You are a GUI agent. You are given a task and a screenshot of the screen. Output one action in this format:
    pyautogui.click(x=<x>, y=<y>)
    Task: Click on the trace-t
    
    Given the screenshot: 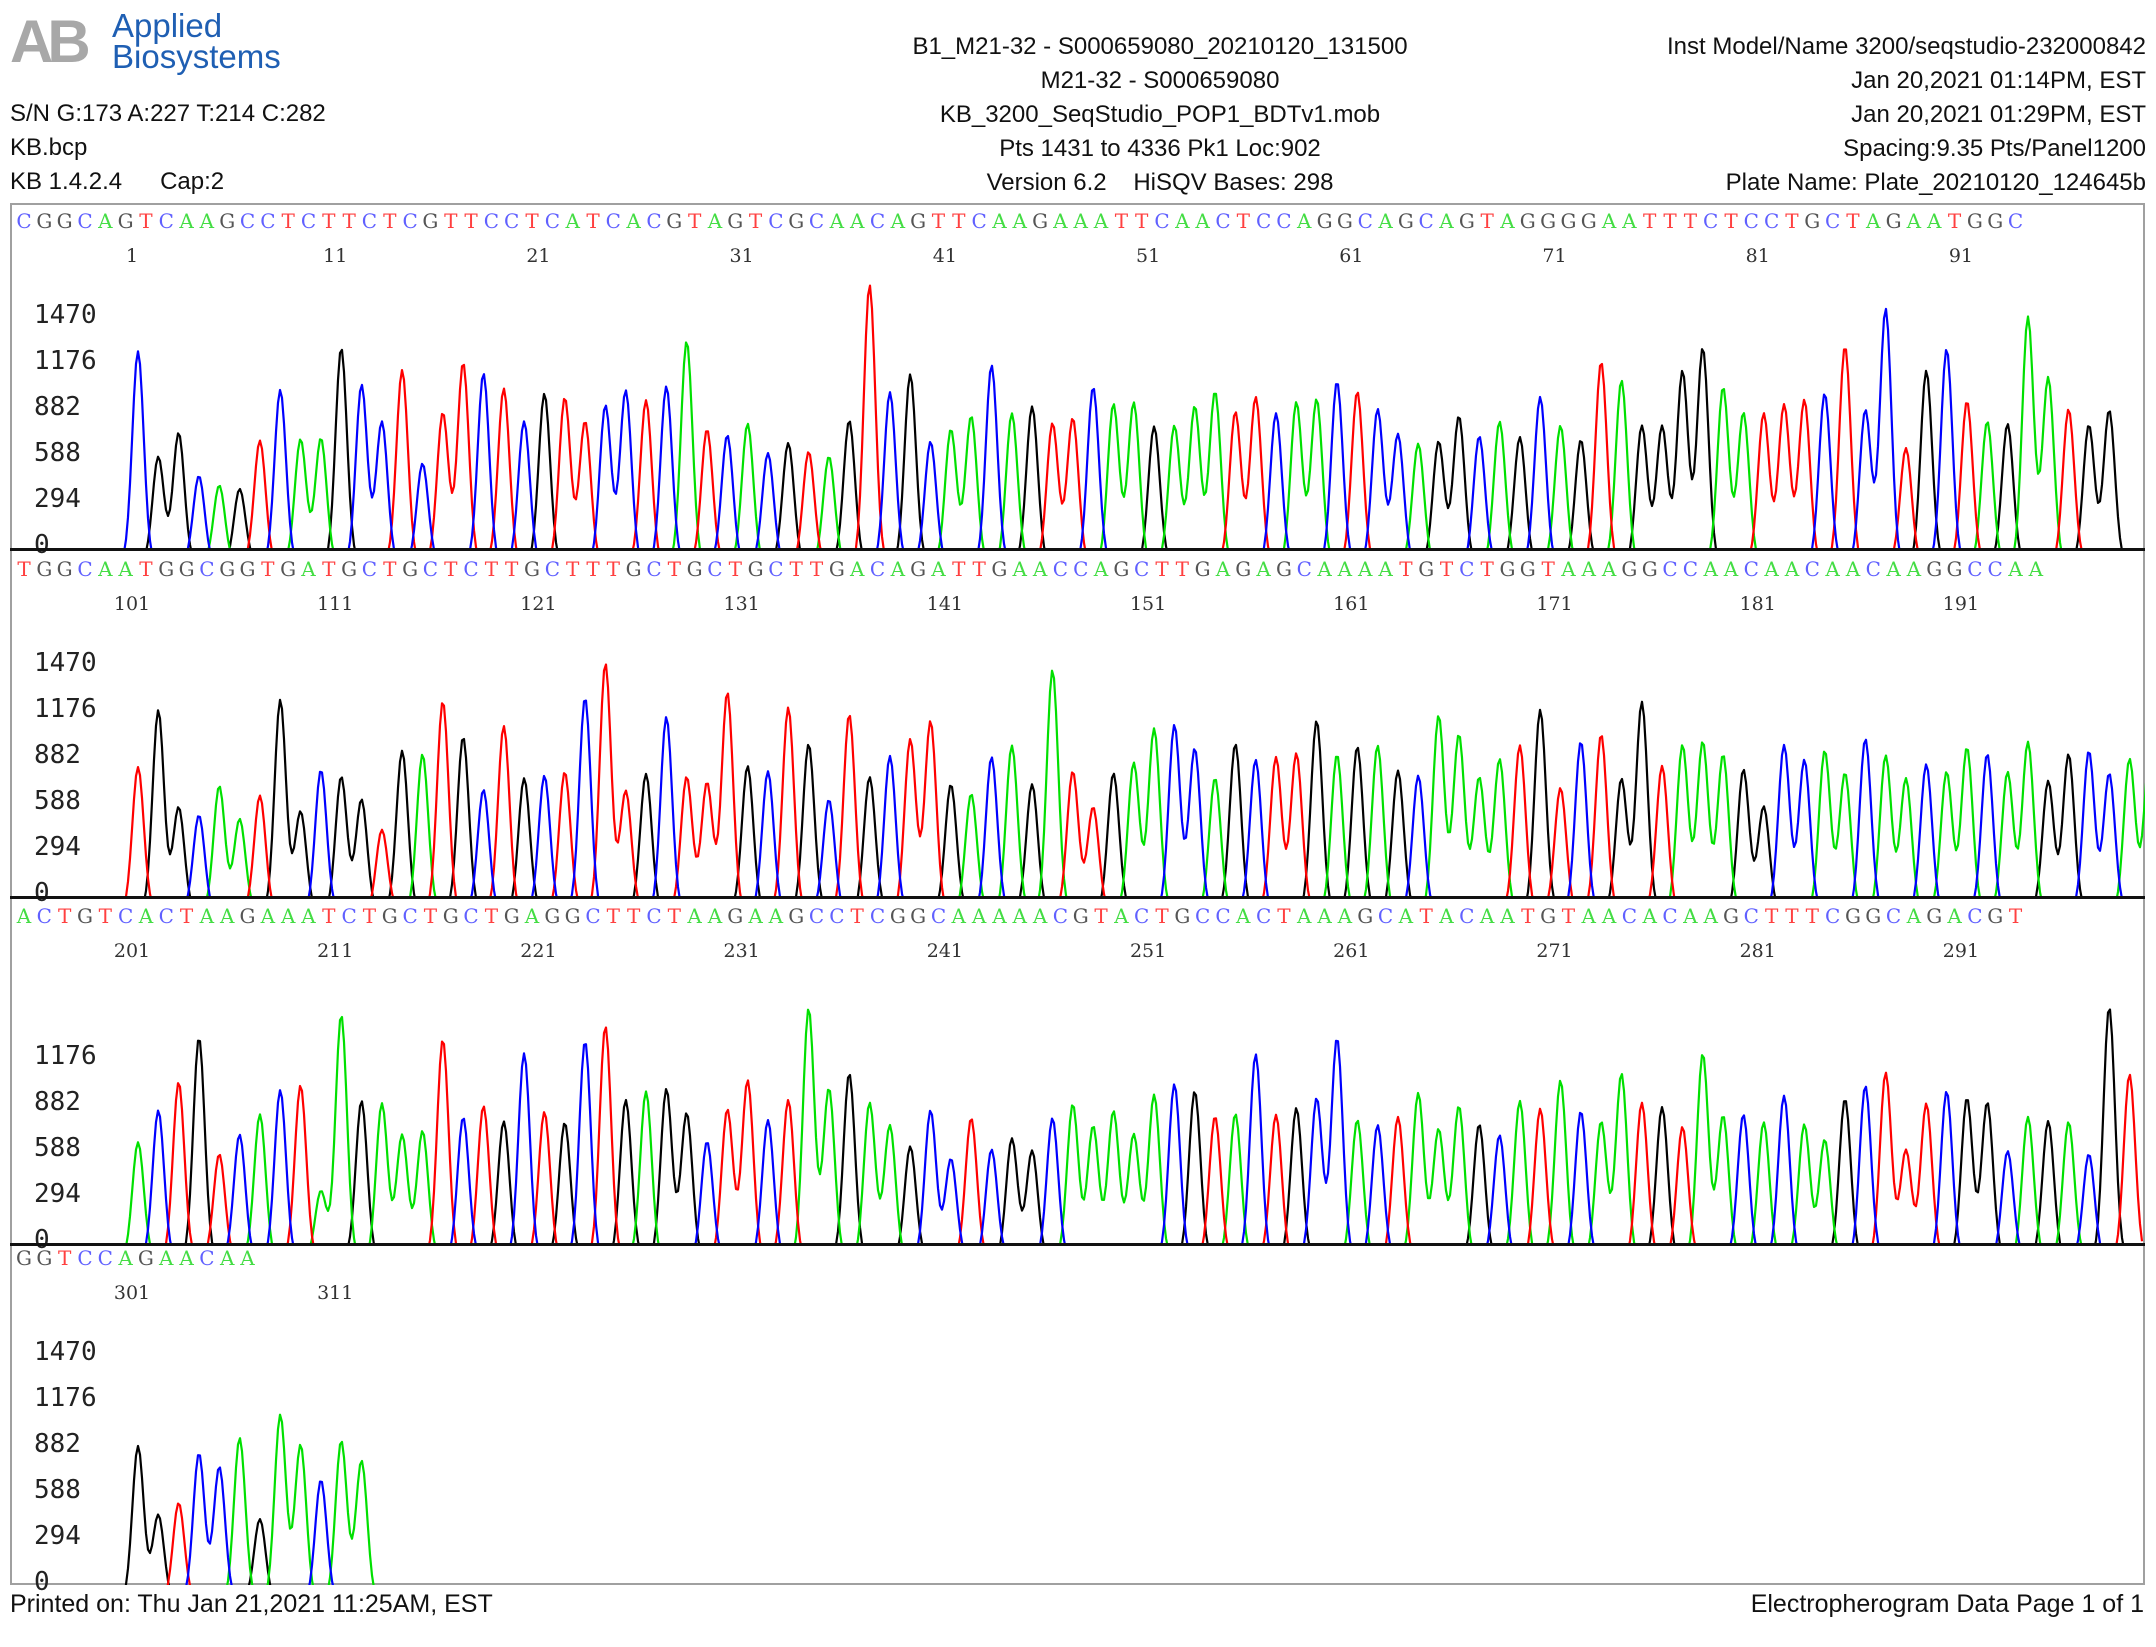 What is the action you would take?
    pyautogui.click(x=900, y=779)
    